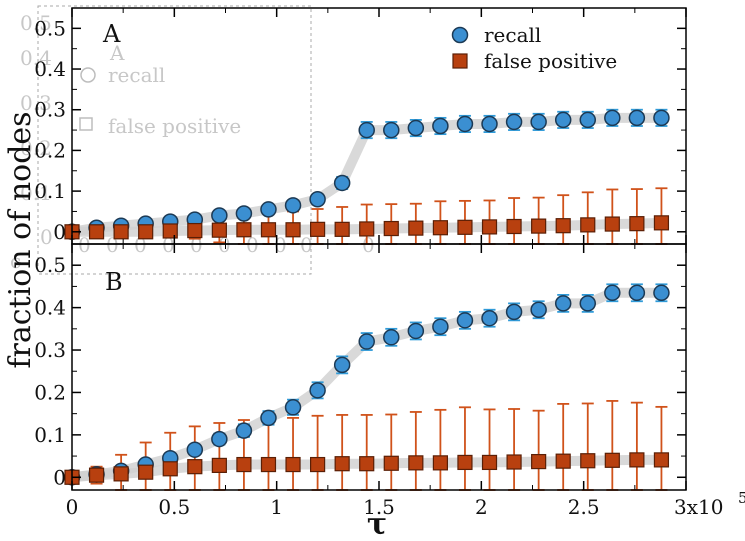 The width and height of the screenshot is (745, 541). Describe the element at coordinates (36, 148) in the screenshot. I see `ghost-ytick: 0.2` at that location.